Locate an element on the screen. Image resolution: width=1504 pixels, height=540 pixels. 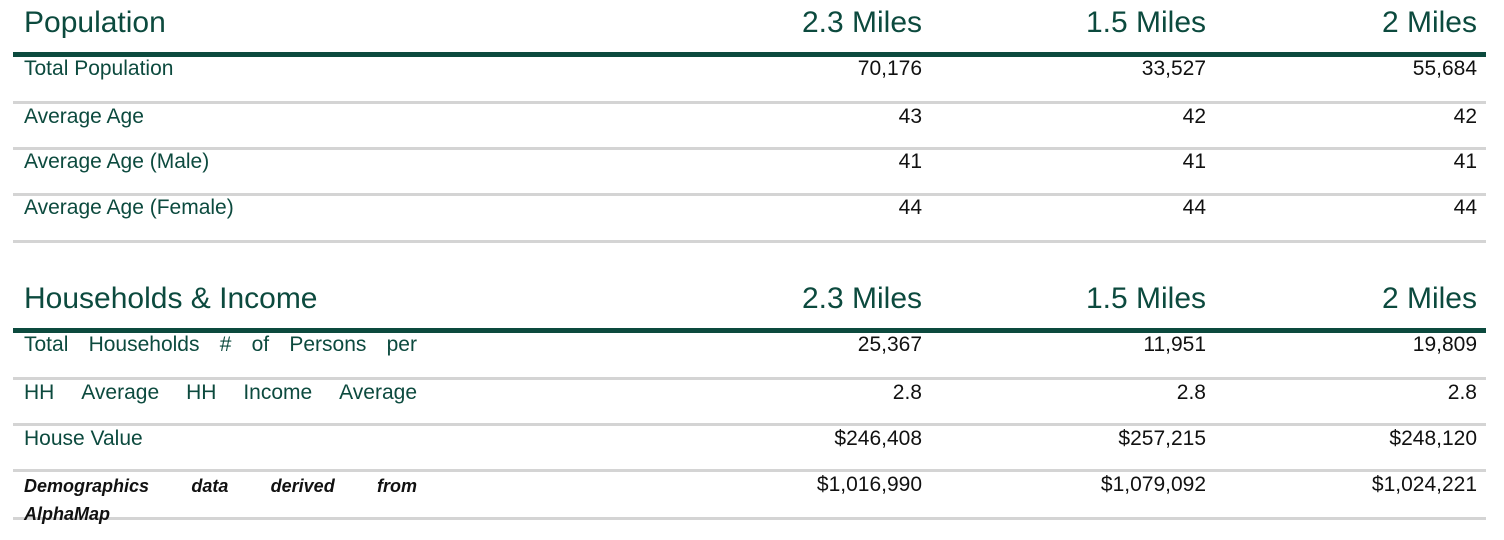
cell-value: $248,120 is located at coordinates (1433, 438).